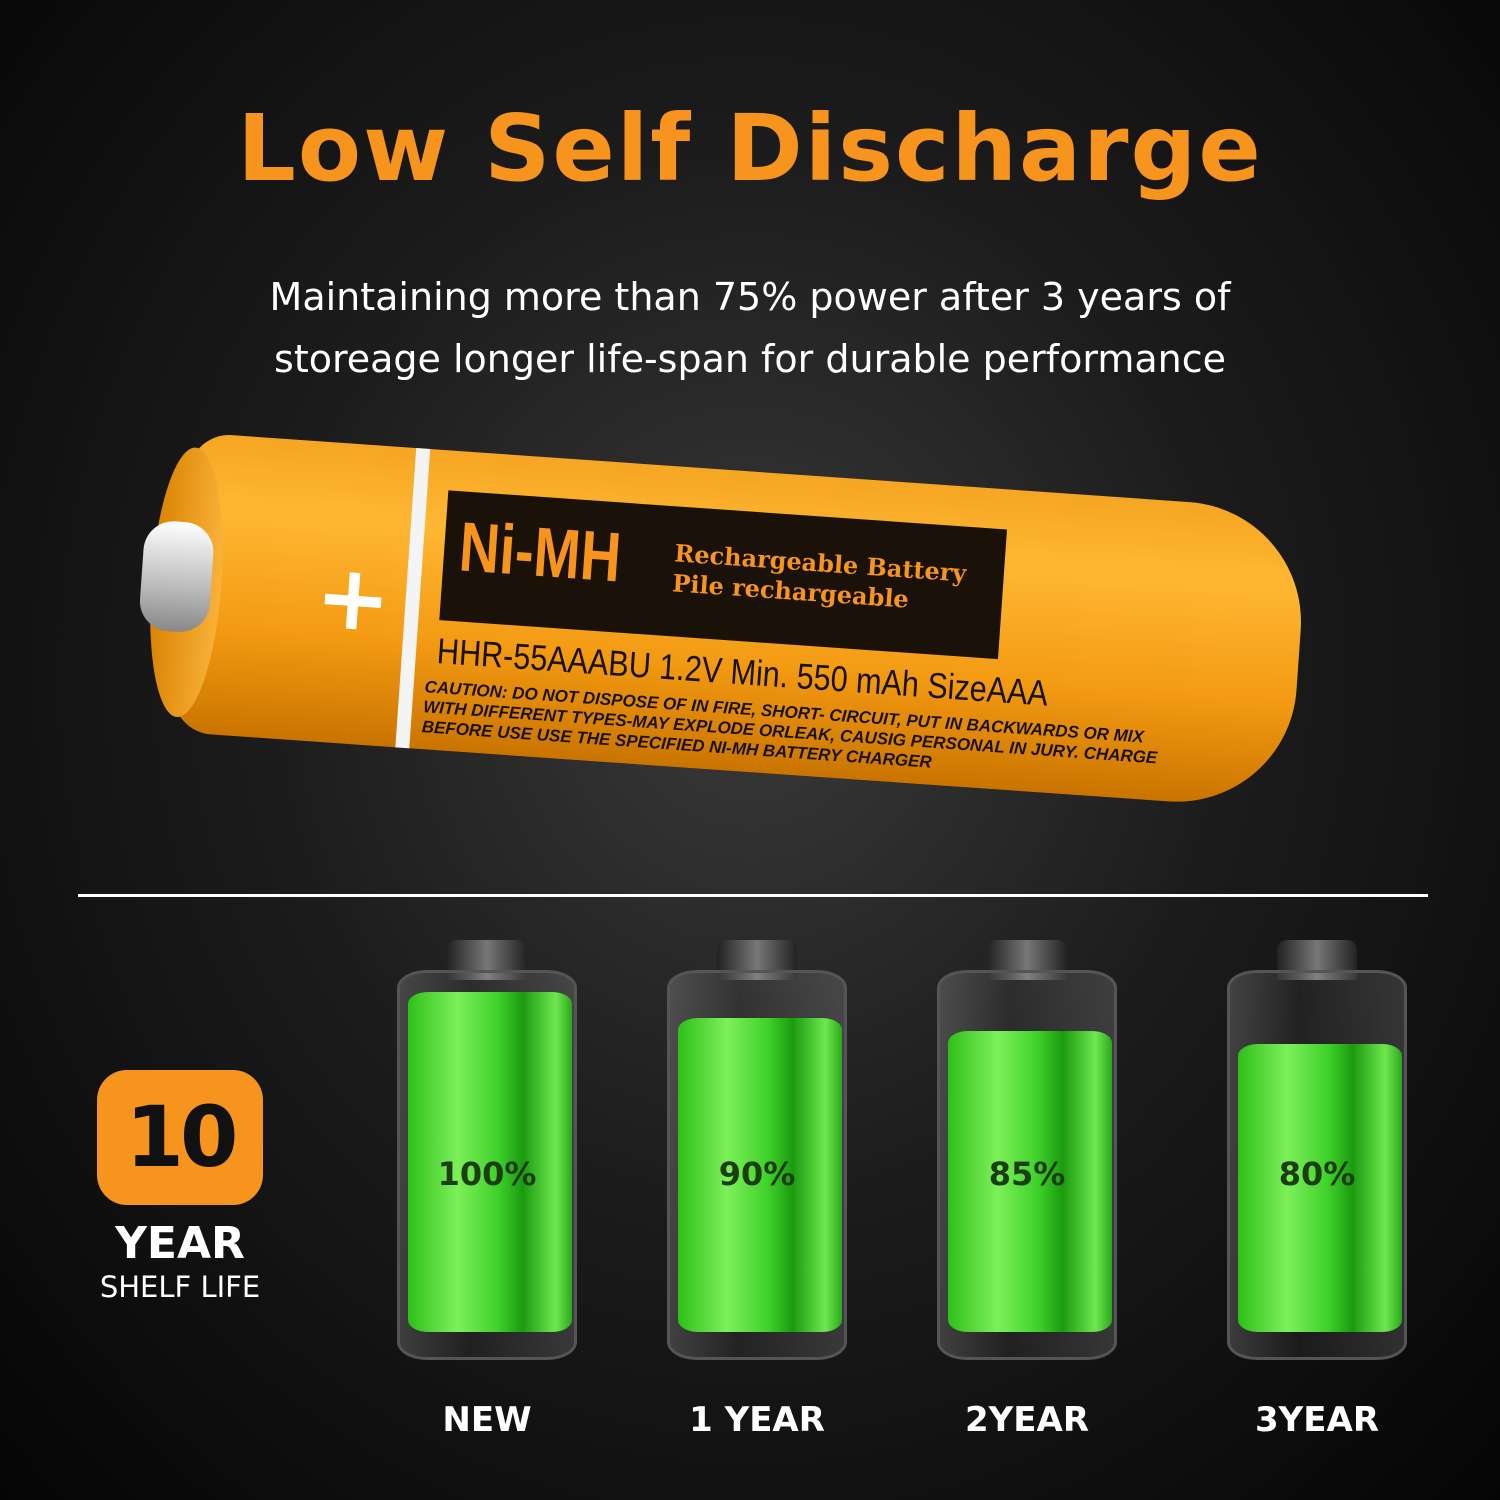 This screenshot has width=1500, height=1500. Describe the element at coordinates (757, 1174) in the screenshot. I see `percent-label: 90%` at that location.